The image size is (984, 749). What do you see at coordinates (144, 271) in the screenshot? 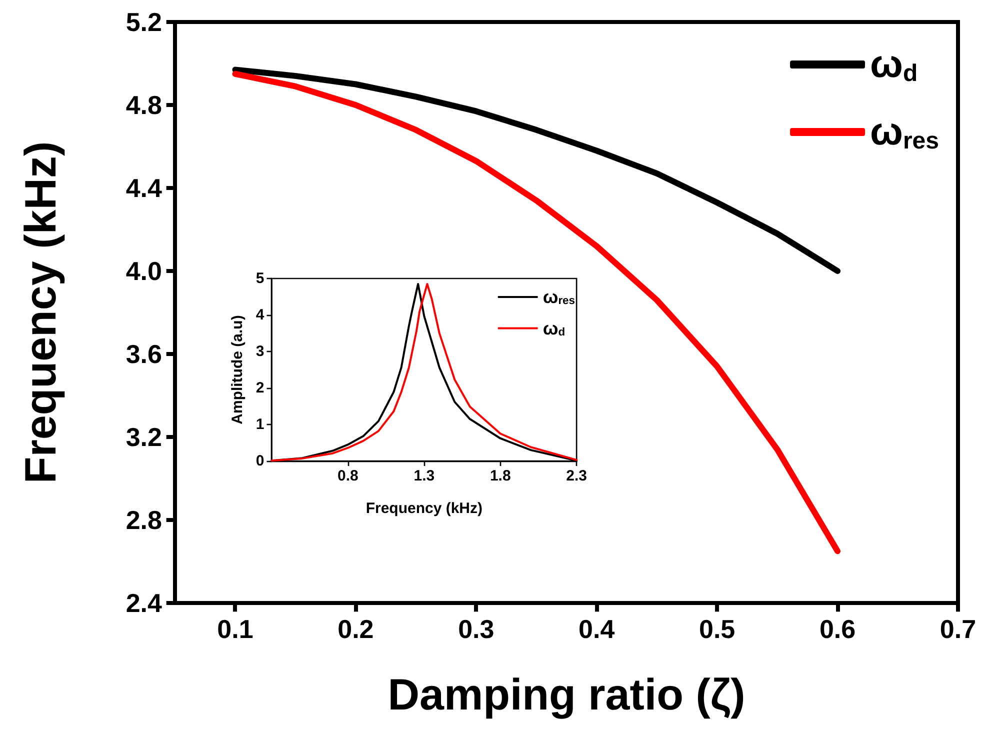
I see `y-tick-label: 4.0` at bounding box center [144, 271].